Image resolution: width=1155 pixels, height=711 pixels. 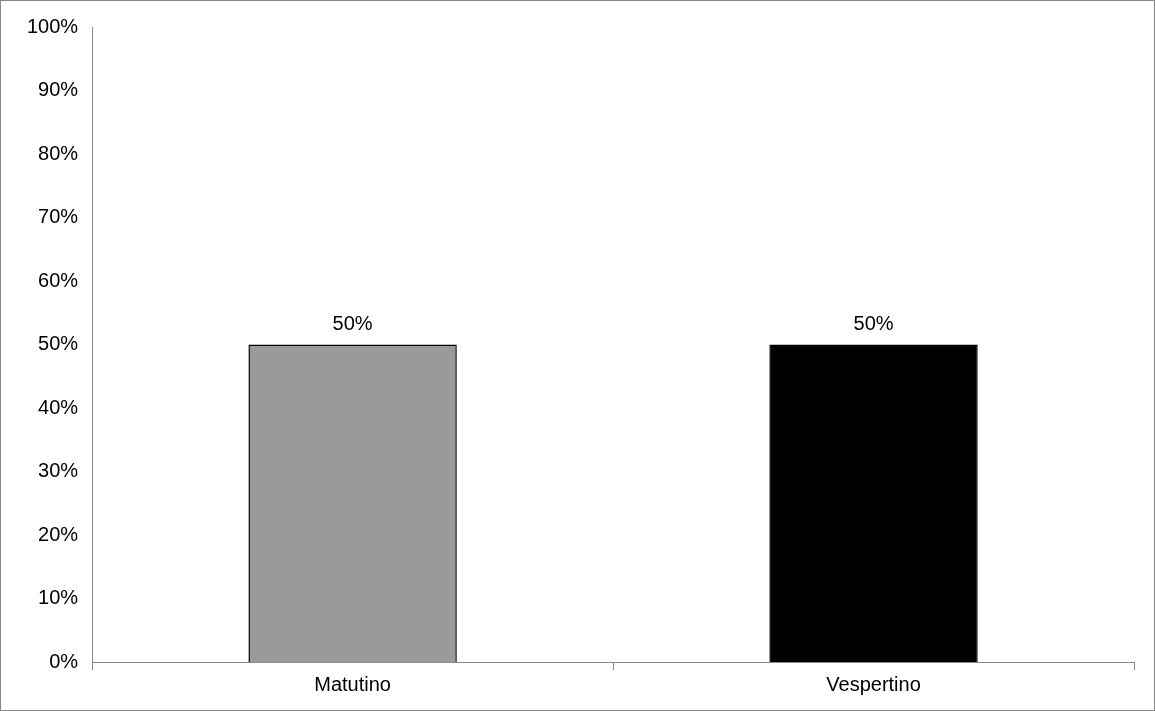 I want to click on y-tick-label: 90%, so click(x=58, y=89).